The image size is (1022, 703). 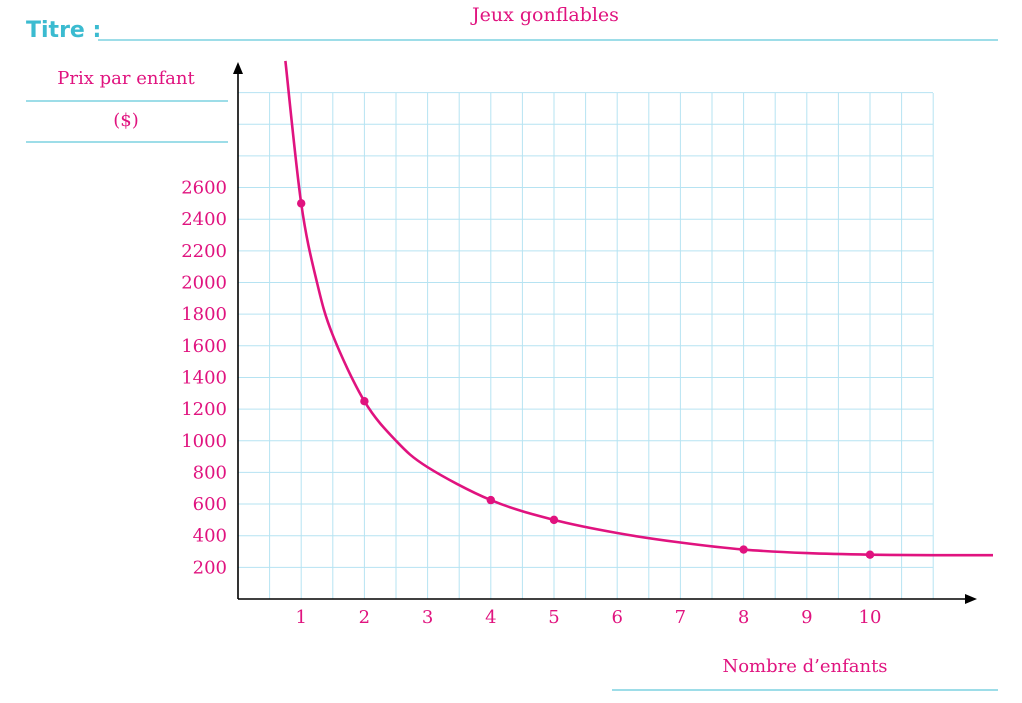 What do you see at coordinates (64, 30) in the screenshot?
I see `title-label: Titre :` at bounding box center [64, 30].